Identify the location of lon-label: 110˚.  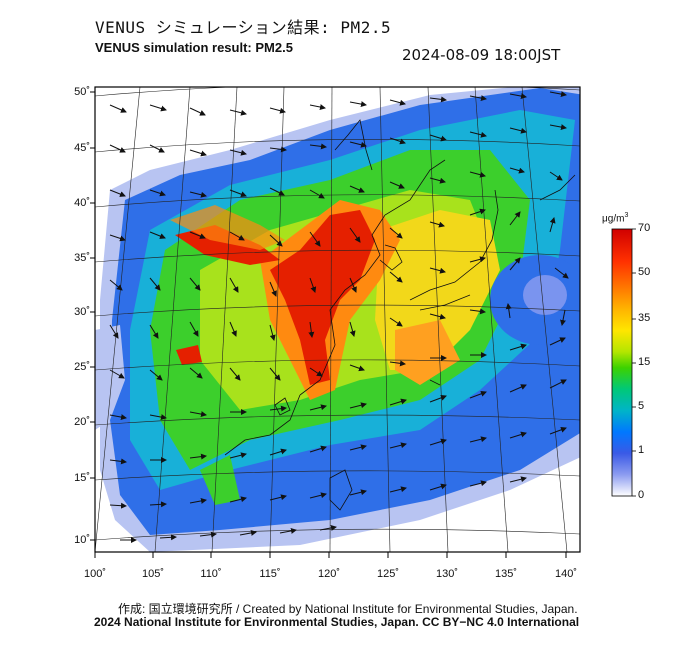
(211, 574).